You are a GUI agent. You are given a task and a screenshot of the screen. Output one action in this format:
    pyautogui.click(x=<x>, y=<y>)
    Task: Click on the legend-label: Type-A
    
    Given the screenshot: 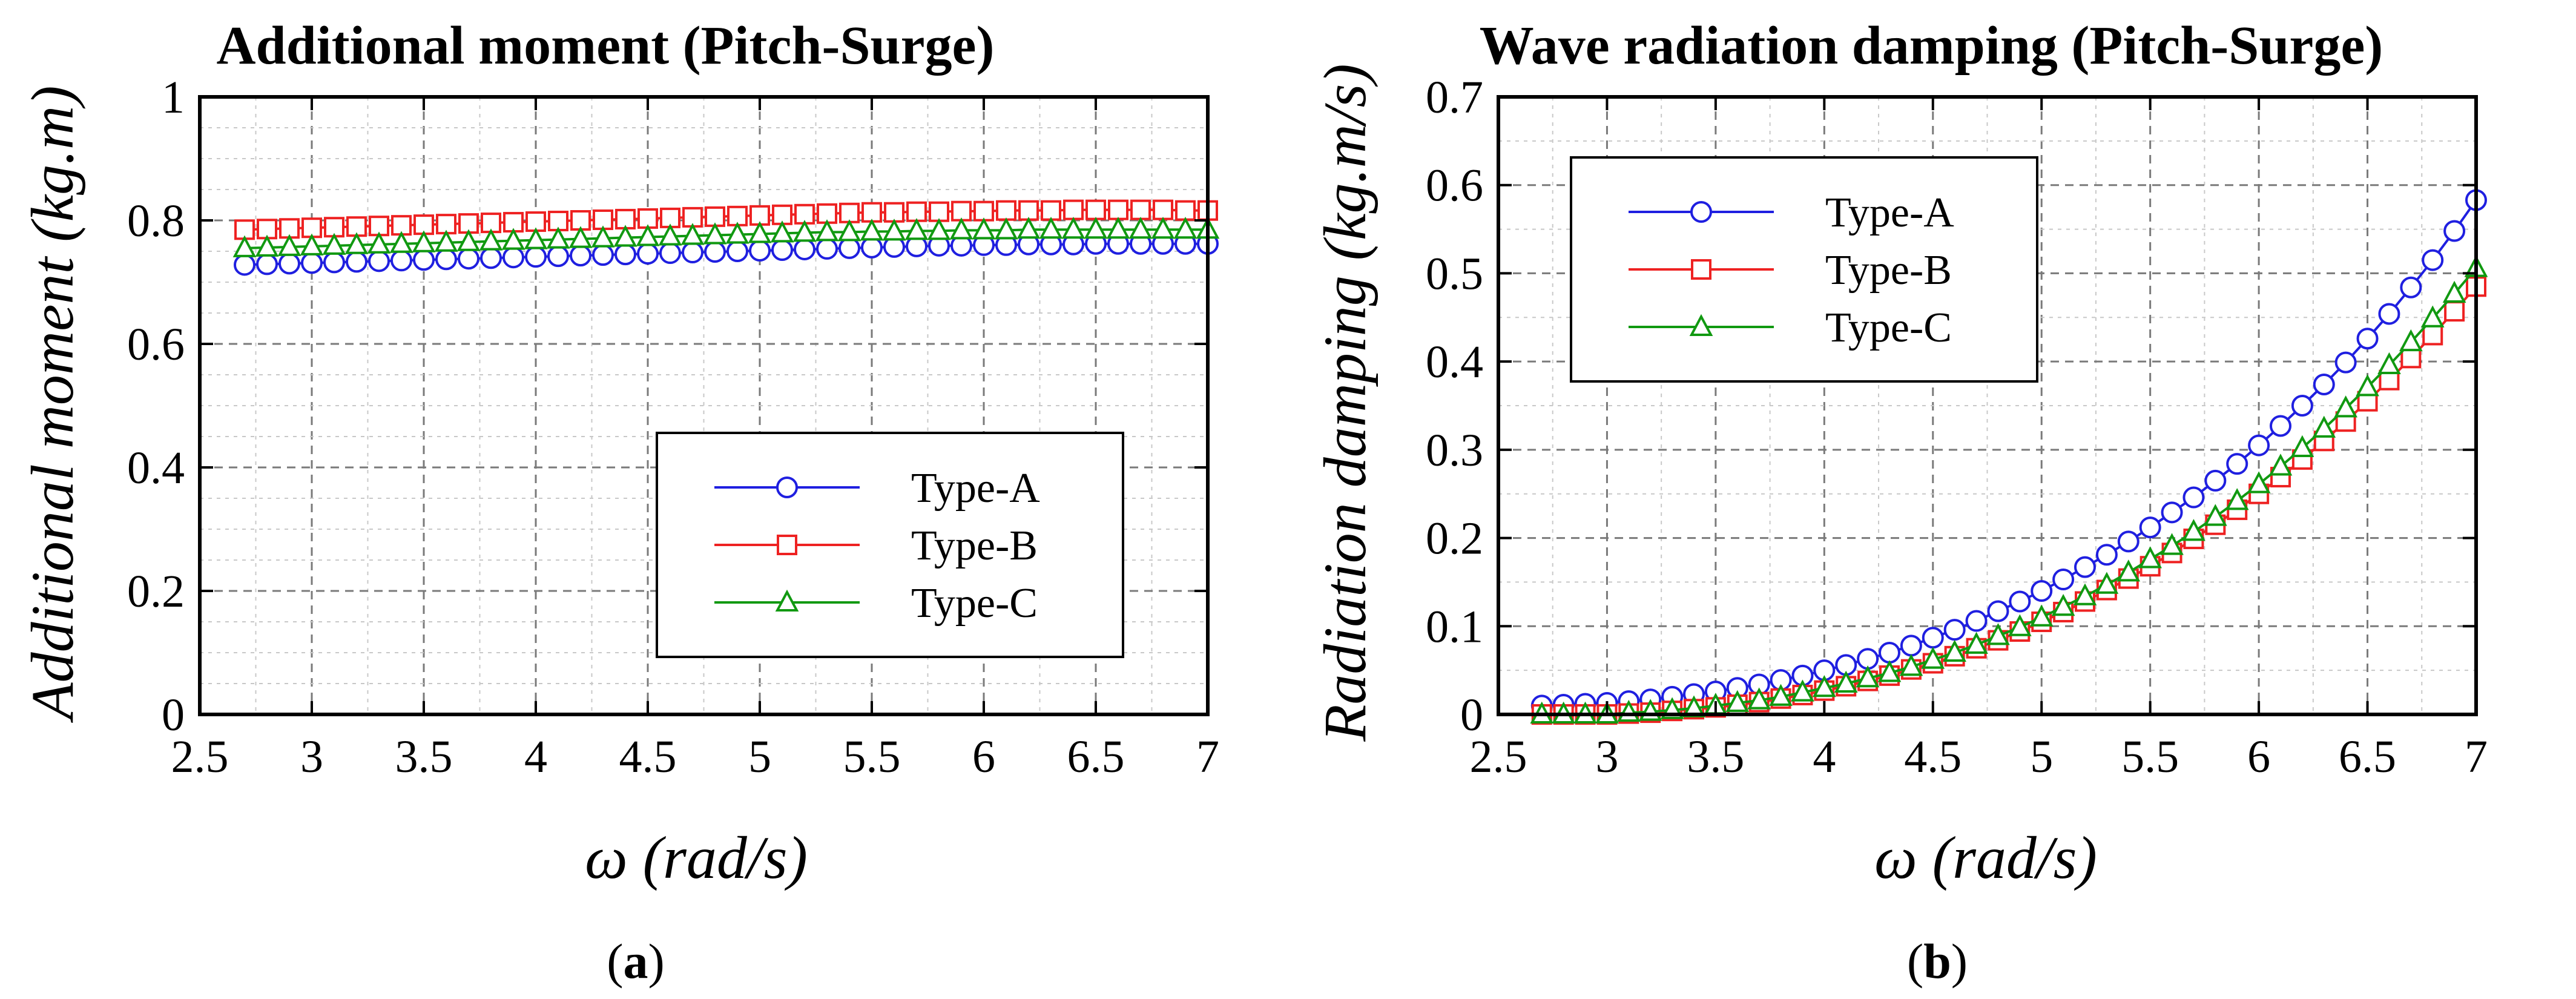 What is the action you would take?
    pyautogui.click(x=975, y=489)
    